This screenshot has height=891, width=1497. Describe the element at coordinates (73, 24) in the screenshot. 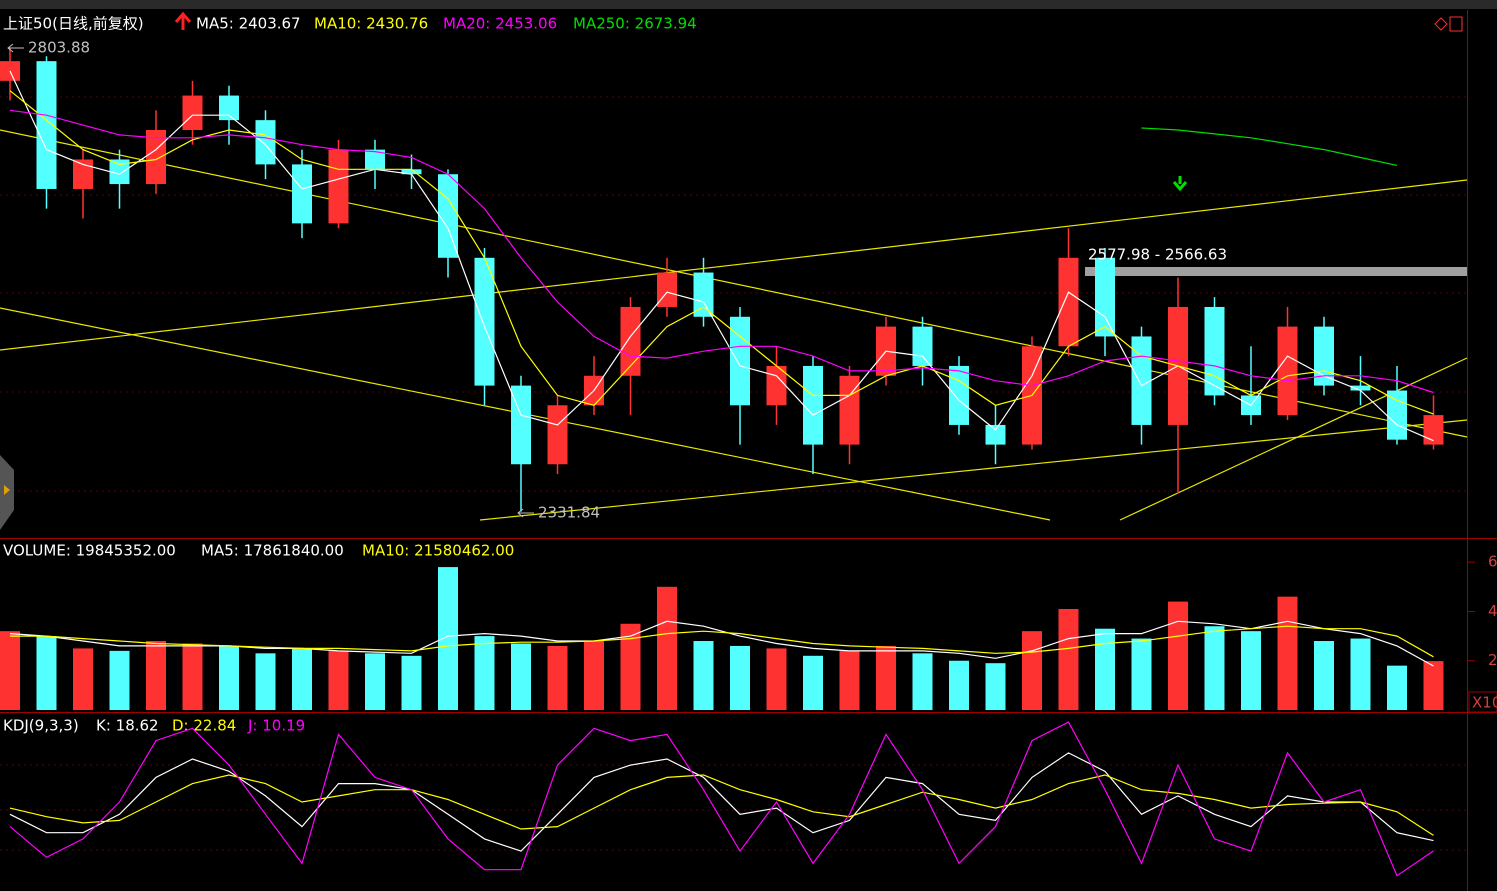

I see `chart-title: 上证50(日线,前复权)` at that location.